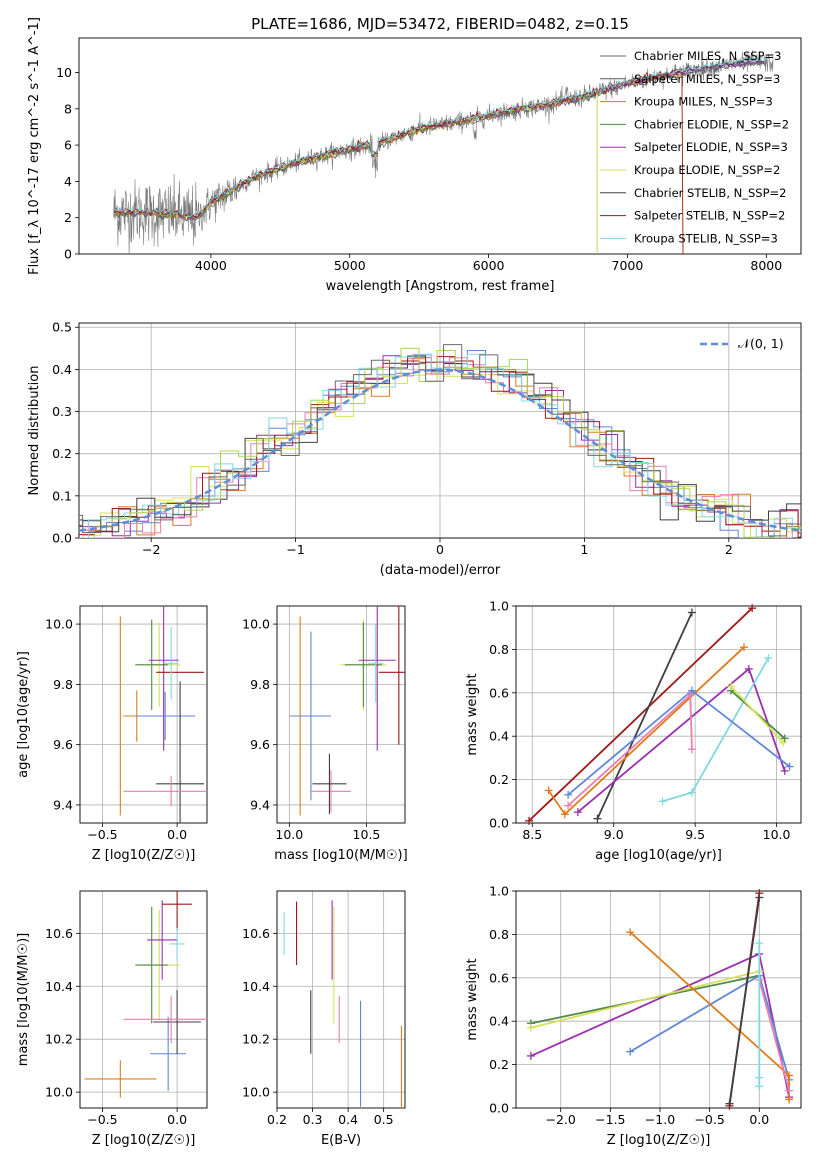 Image resolution: width=819 pixels, height=1170 pixels. What do you see at coordinates (211, 265) in the screenshot?
I see `x-tick-label: 4000` at bounding box center [211, 265].